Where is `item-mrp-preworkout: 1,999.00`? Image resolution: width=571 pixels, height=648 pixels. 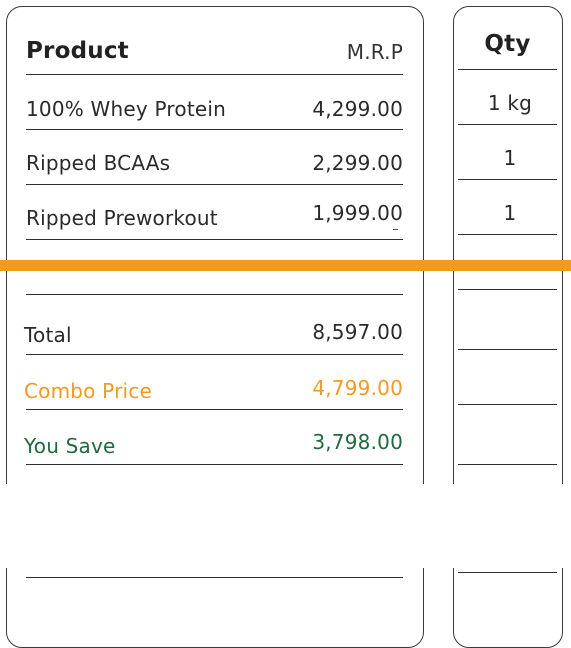 item-mrp-preworkout: 1,999.00 is located at coordinates (357, 213).